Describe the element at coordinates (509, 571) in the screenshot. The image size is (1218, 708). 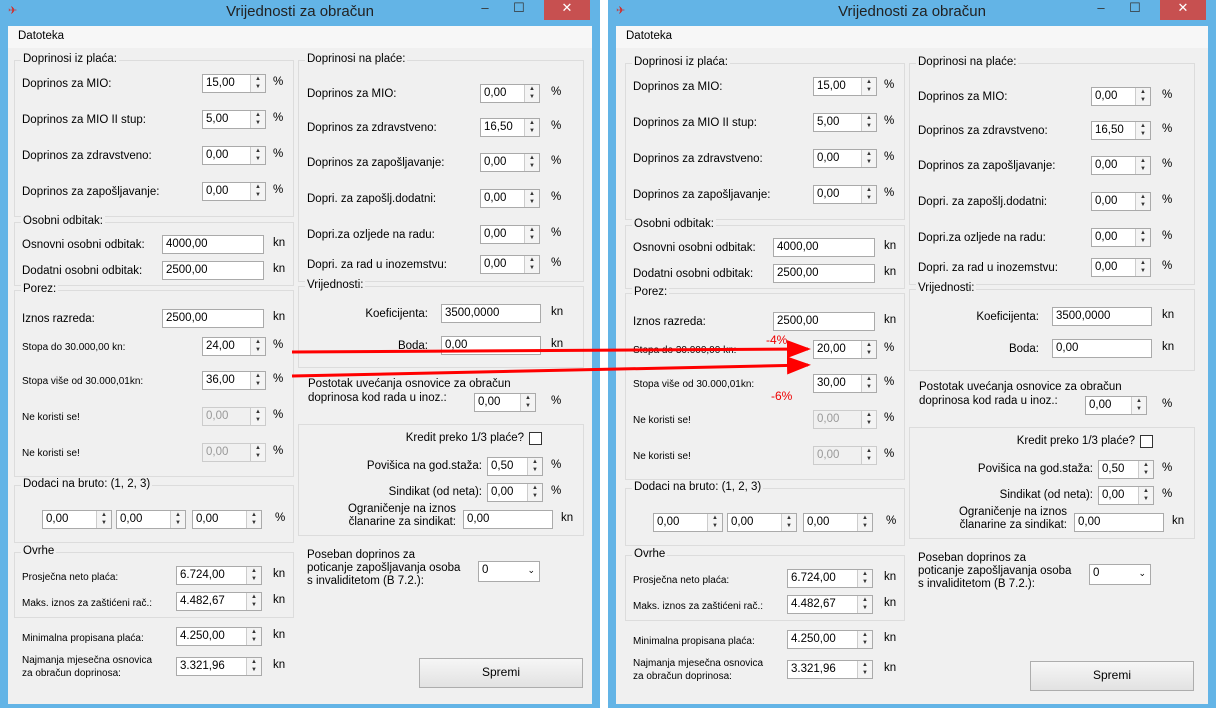
I see `poseban-doprinos-select: 0 ⌄` at that location.